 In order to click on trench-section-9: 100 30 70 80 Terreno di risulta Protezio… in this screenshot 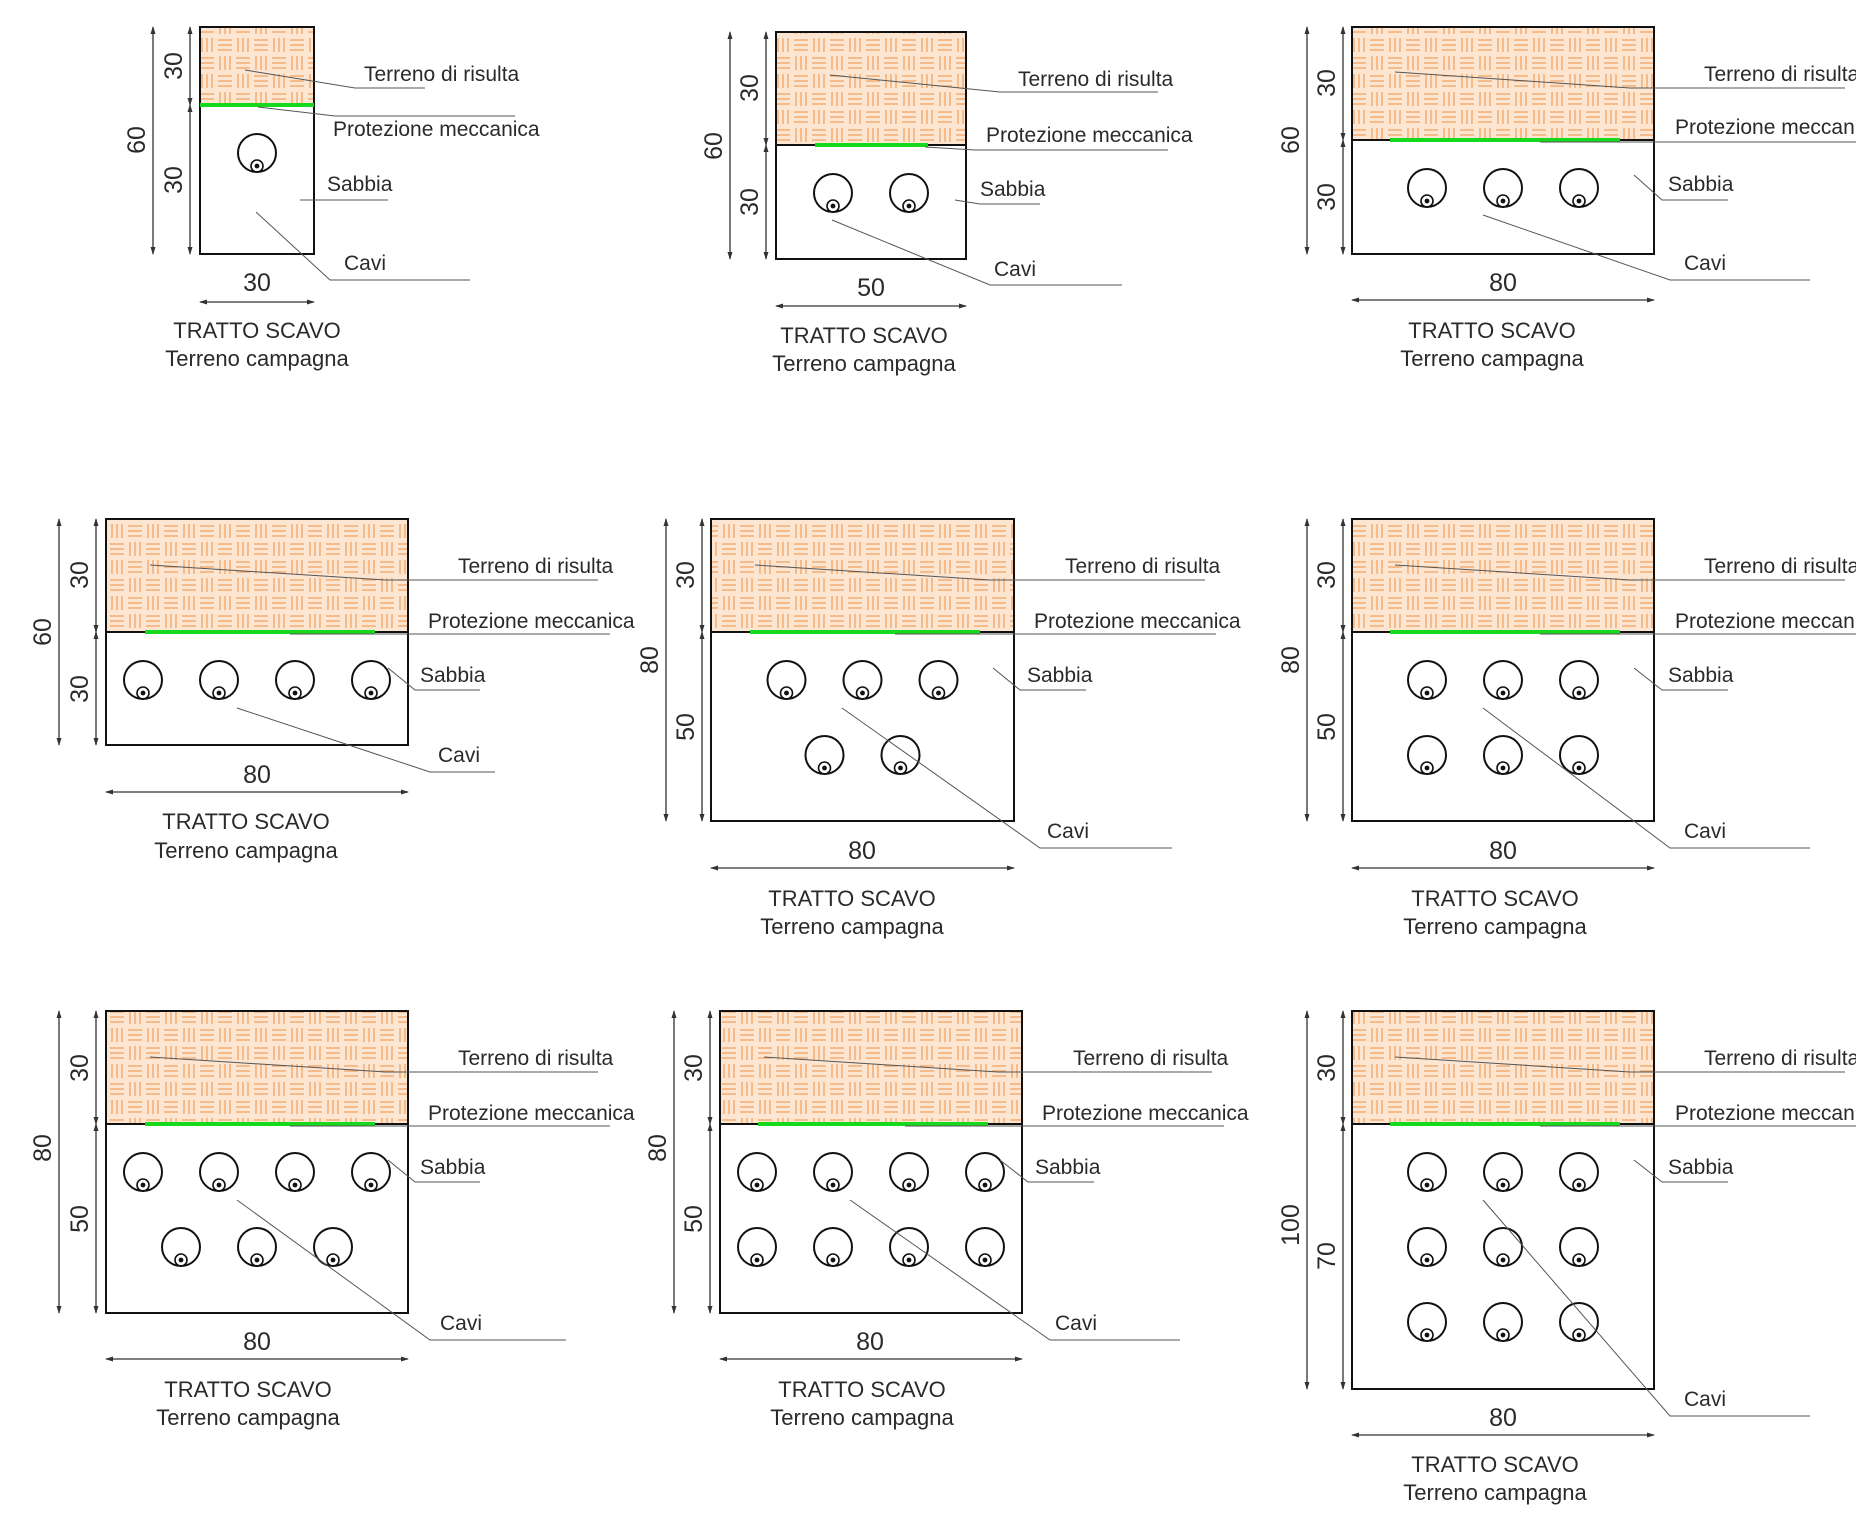, I will do `click(1566, 1257)`.